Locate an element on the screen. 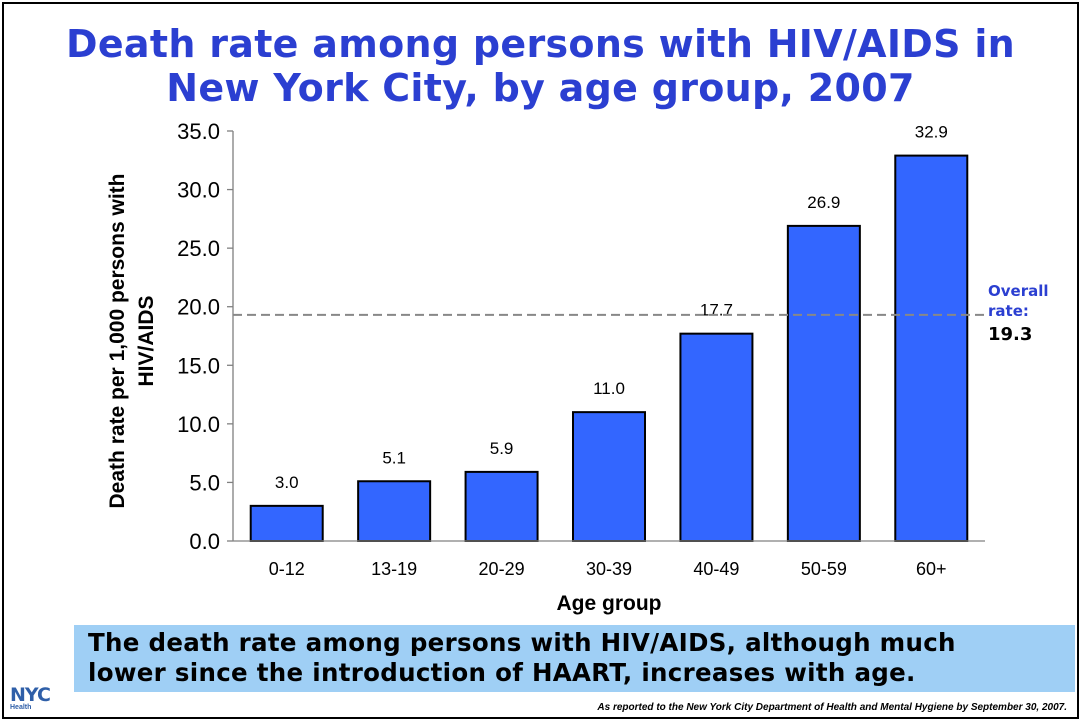 The height and width of the screenshot is (721, 1081). x-tick-label: 40-49 is located at coordinates (716, 569).